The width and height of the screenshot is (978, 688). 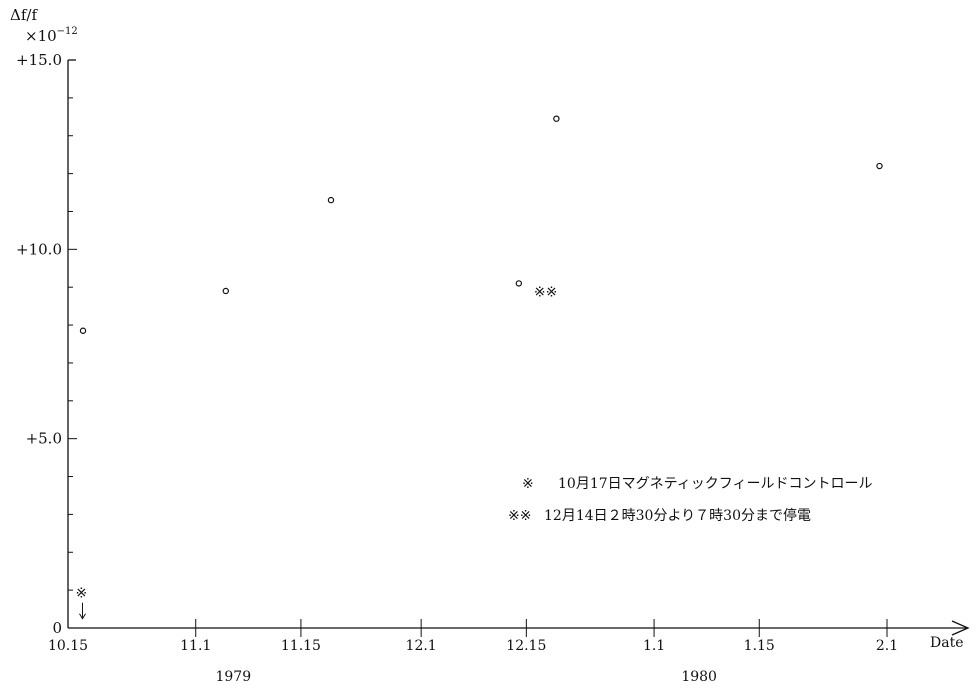 I want to click on legend-symbol-1: ※, so click(x=528, y=484).